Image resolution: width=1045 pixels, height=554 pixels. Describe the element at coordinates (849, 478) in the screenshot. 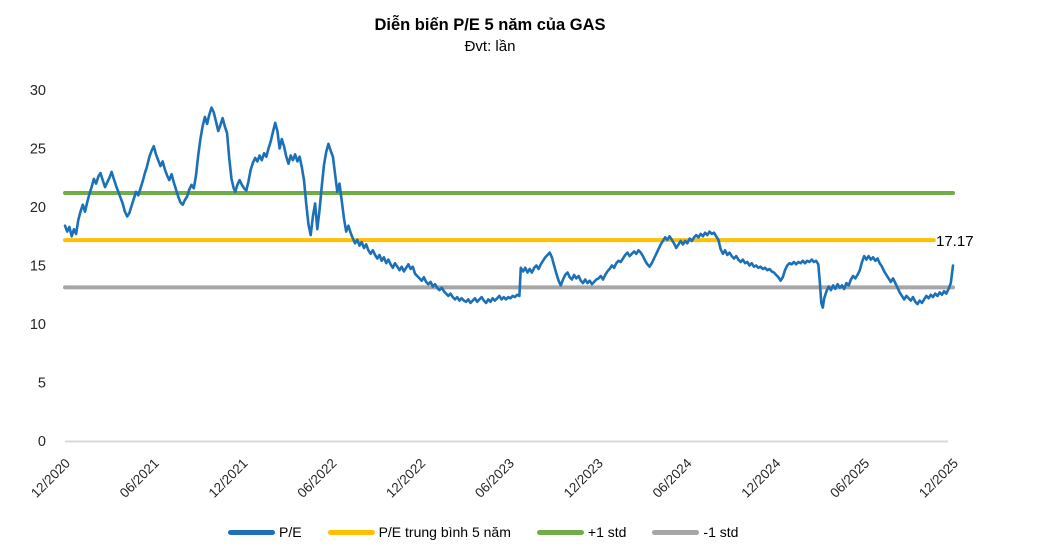

I see `svg-text: 06/2025` at that location.